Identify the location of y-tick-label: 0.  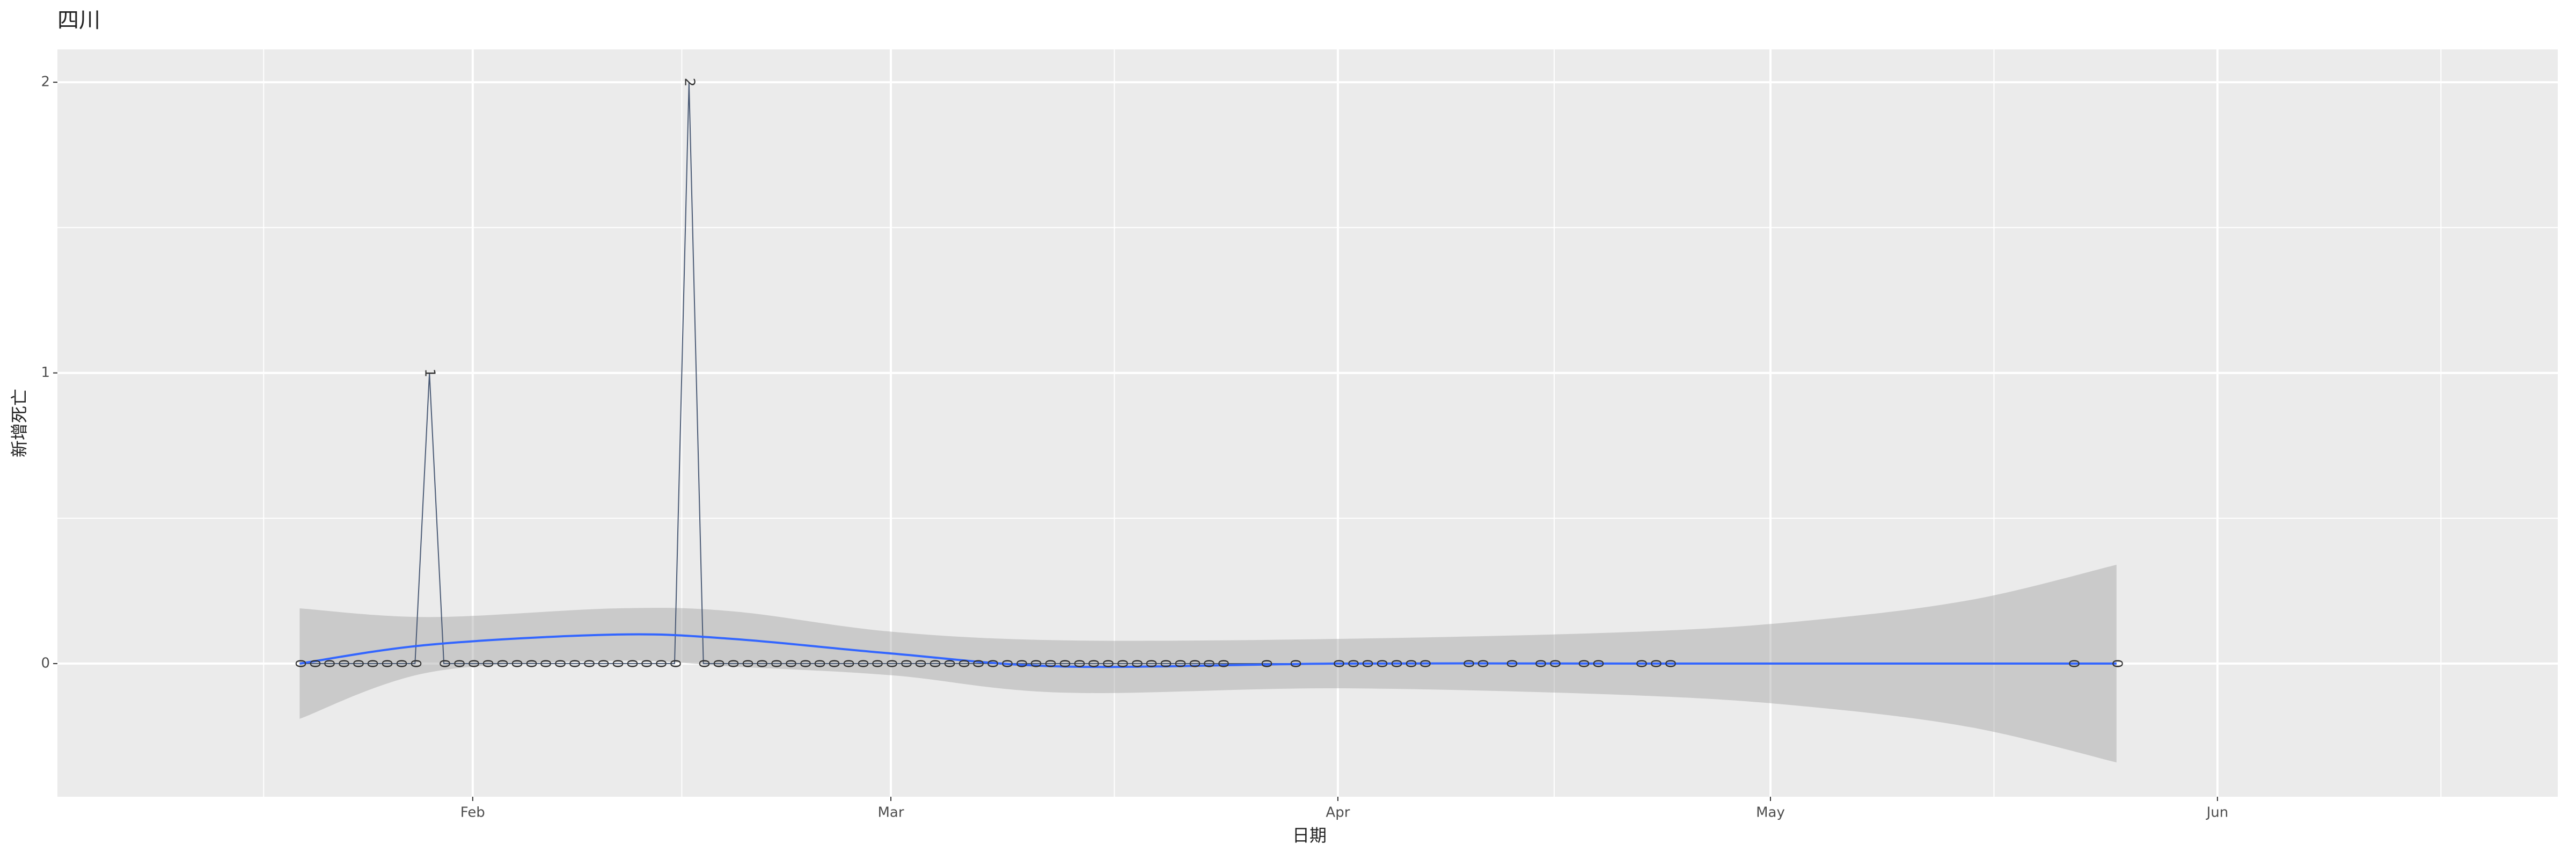
(45, 664).